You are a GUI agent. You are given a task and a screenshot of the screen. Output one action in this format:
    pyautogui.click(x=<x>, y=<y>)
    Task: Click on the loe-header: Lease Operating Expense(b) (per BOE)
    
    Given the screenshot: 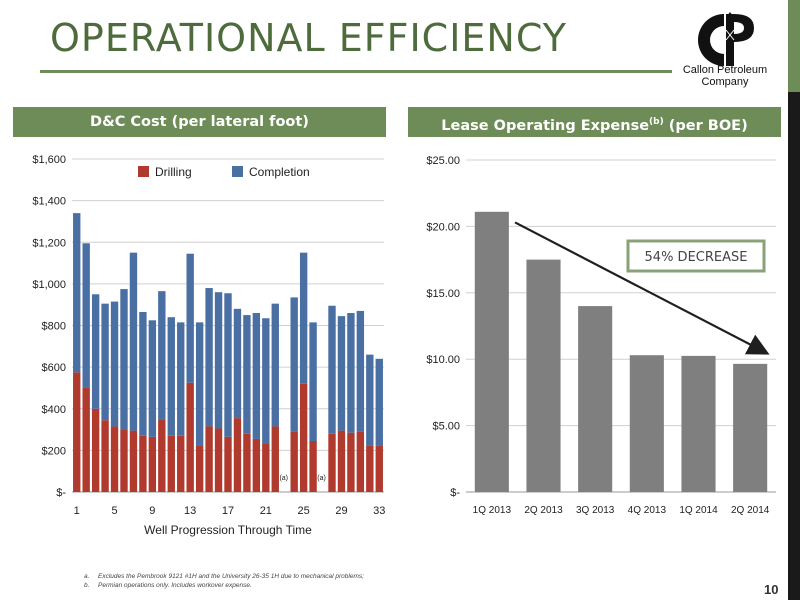 What is the action you would take?
    pyautogui.click(x=594, y=122)
    